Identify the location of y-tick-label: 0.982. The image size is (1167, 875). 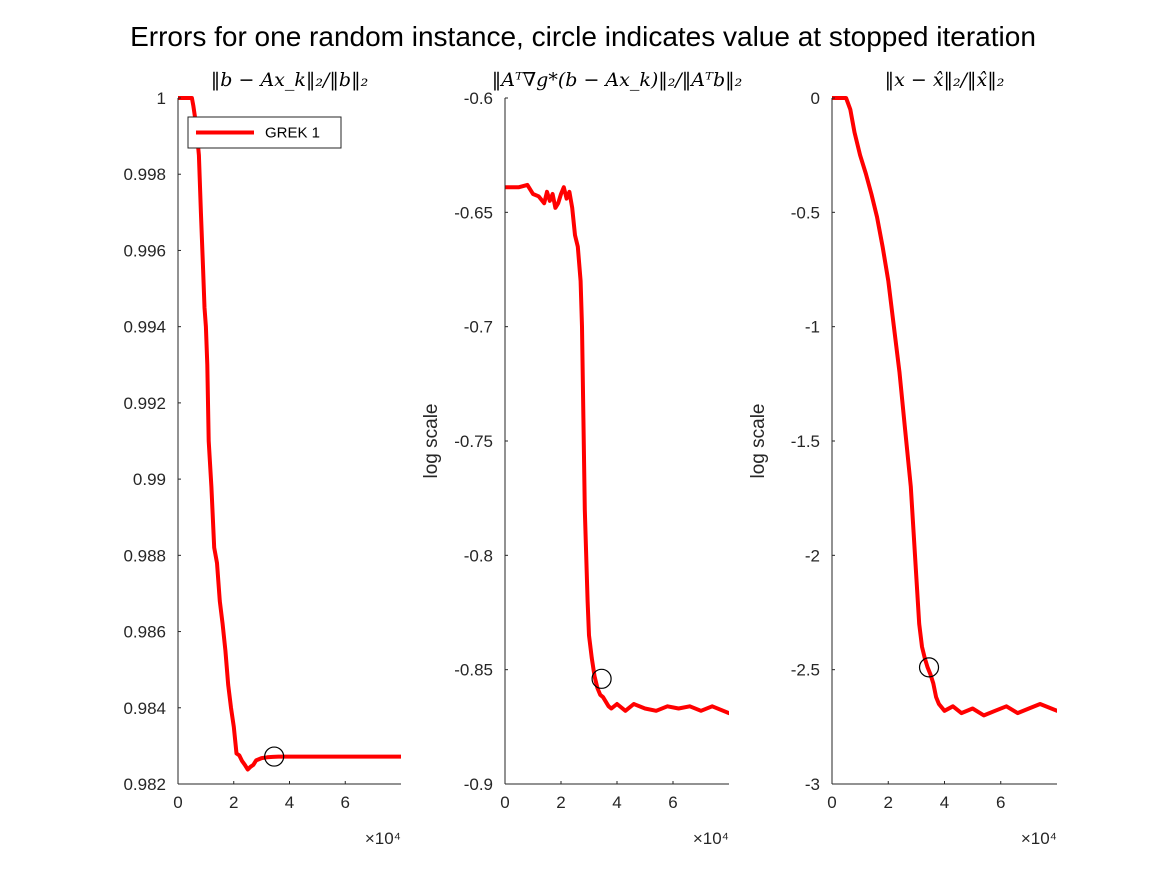
(144, 784).